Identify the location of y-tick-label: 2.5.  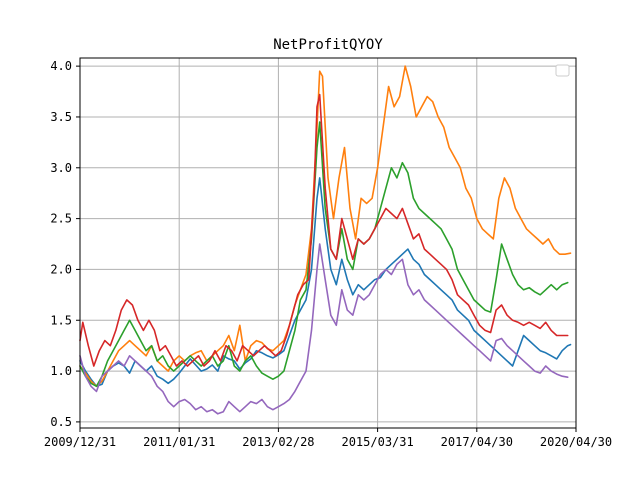
(61, 219).